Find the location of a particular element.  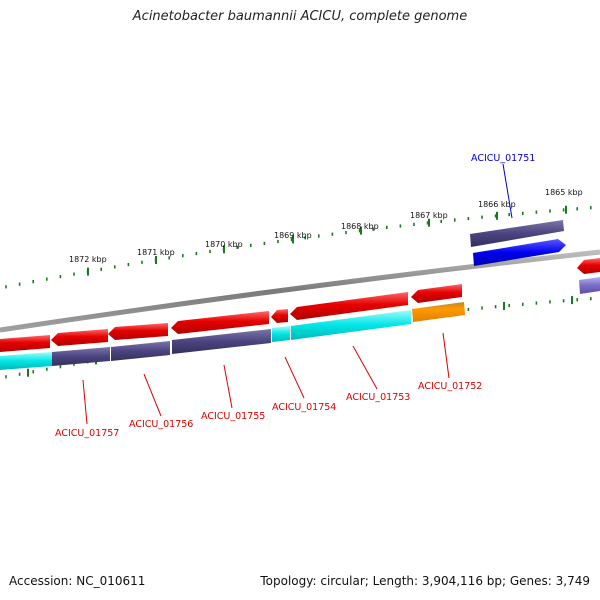

genome-backbone is located at coordinates (300, 291).